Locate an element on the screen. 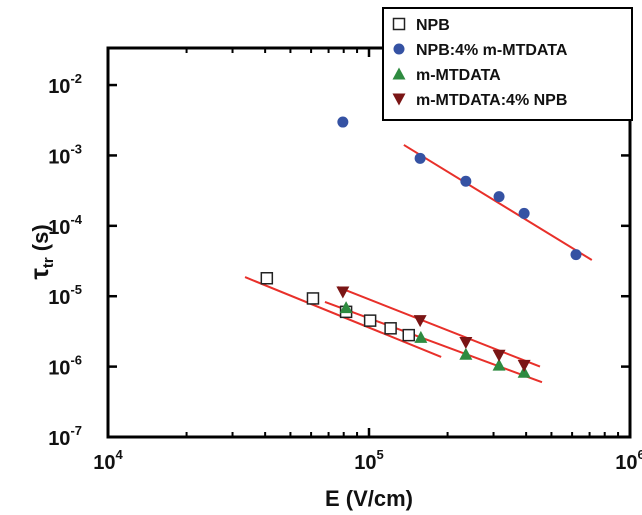  tick-label: 10⁵ is located at coordinates (368, 460).